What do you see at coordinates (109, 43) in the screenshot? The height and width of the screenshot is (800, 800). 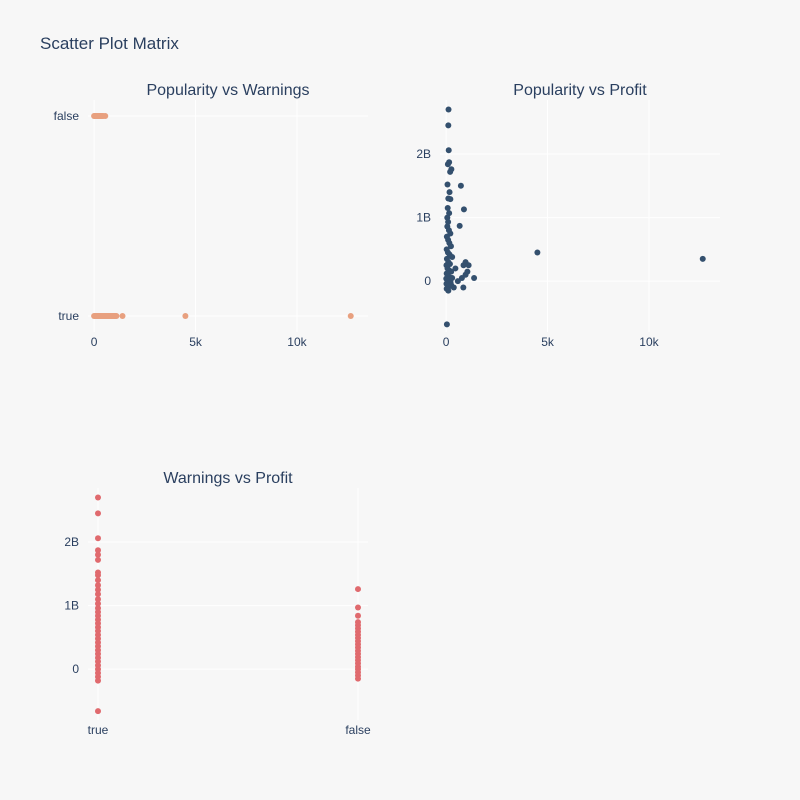 I see `page-title: Scatter Plot Matrix` at bounding box center [109, 43].